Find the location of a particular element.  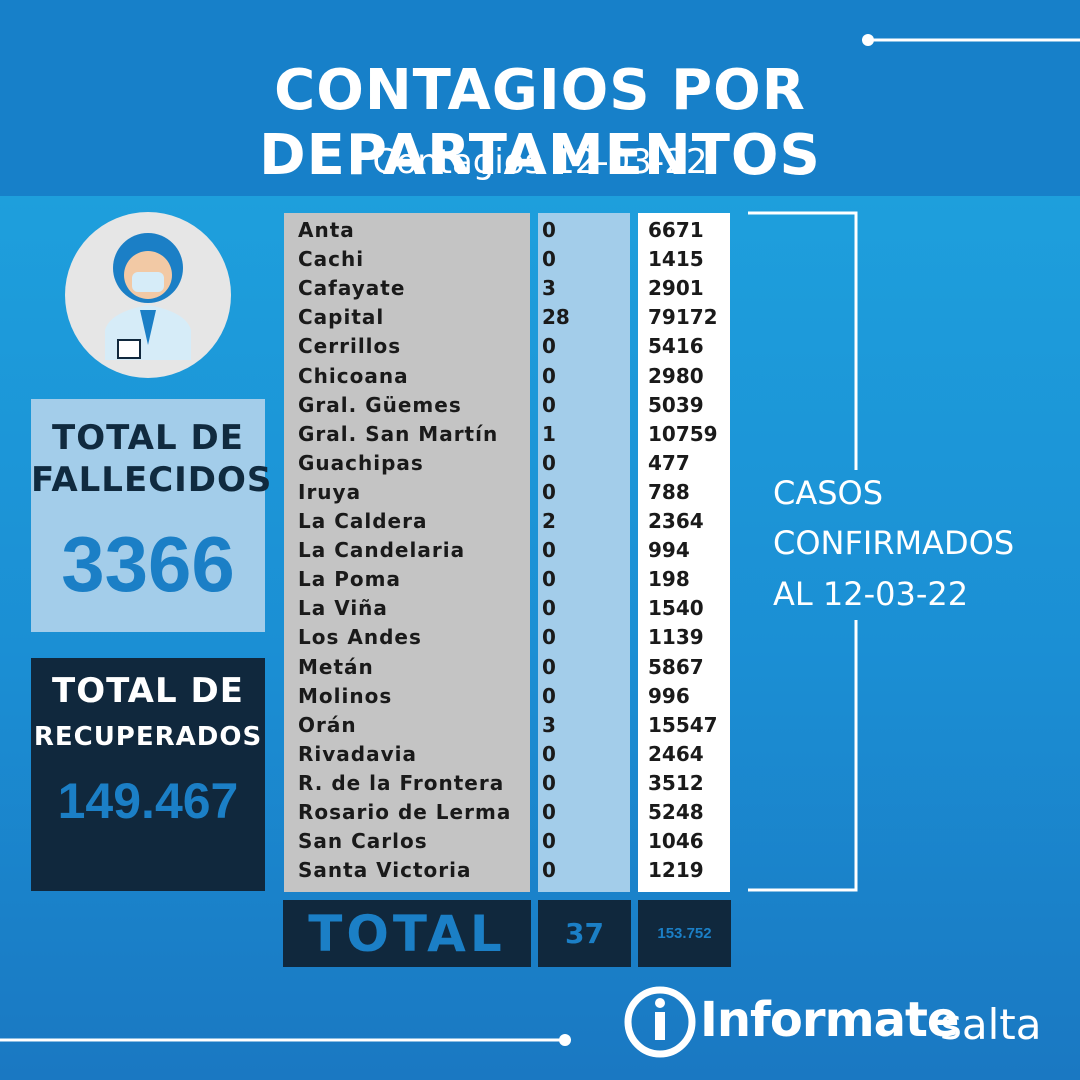

deaths-label: FALLECIDOS is located at coordinates (152, 480).